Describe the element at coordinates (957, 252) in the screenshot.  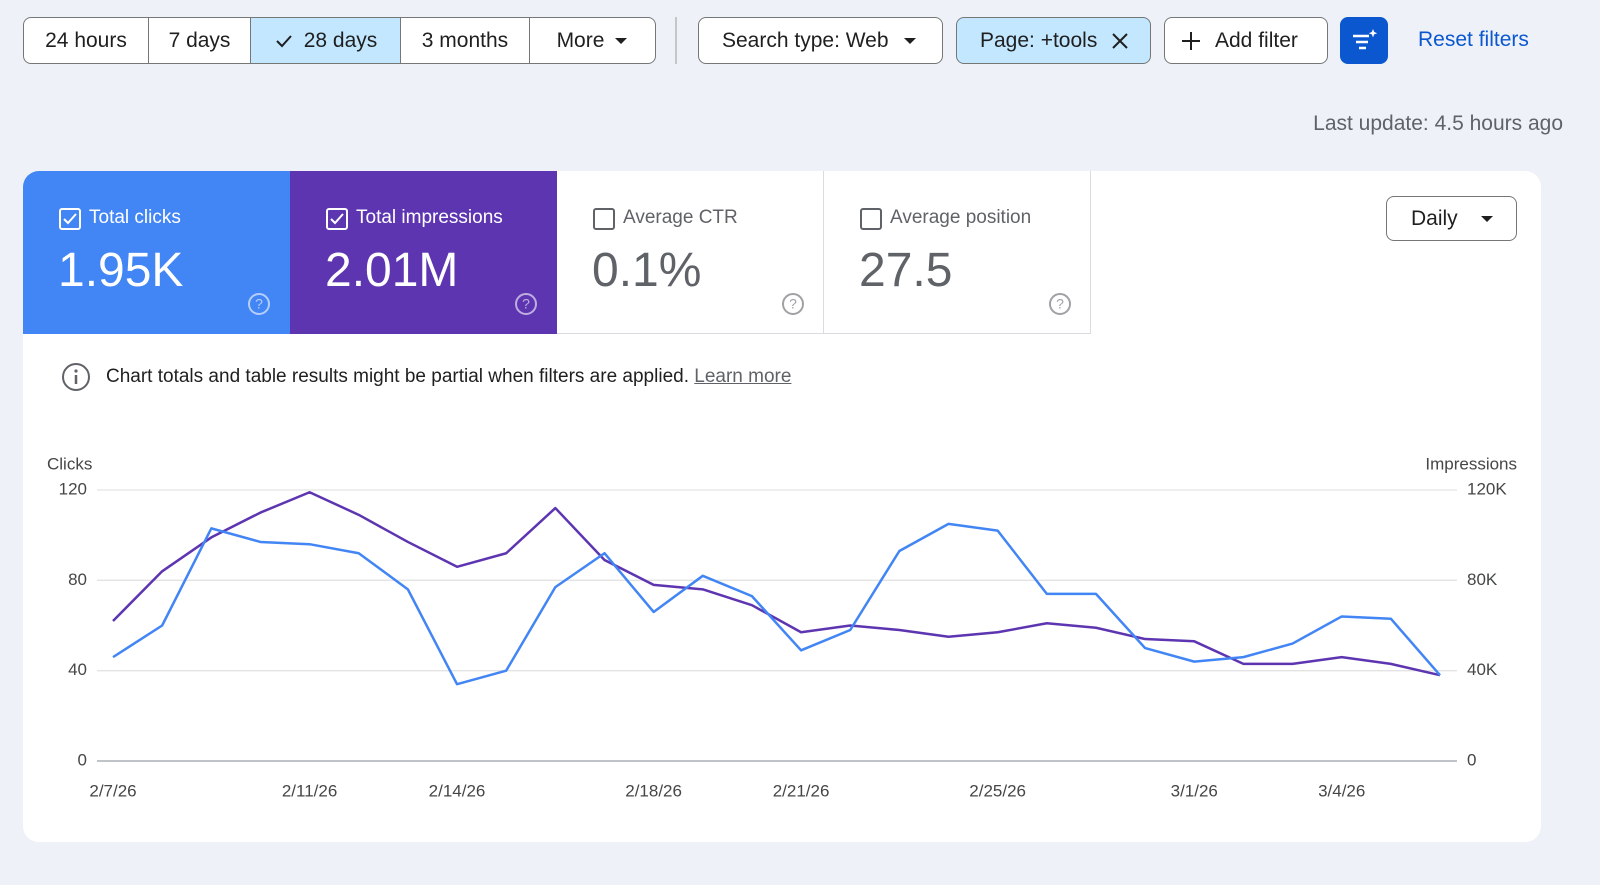
I see `metric-tile: Average position 27.5?` at that location.